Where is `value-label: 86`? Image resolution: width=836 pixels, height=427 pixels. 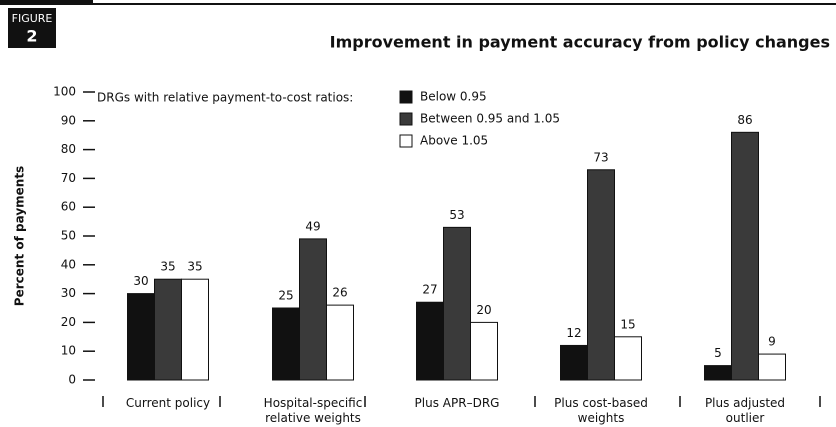 value-label: 86 is located at coordinates (744, 120).